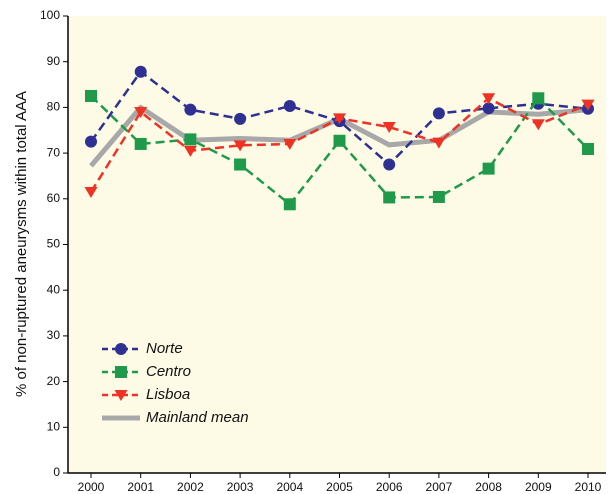  Describe the element at coordinates (54, 152) in the screenshot. I see `y-tick-label: 70` at that location.